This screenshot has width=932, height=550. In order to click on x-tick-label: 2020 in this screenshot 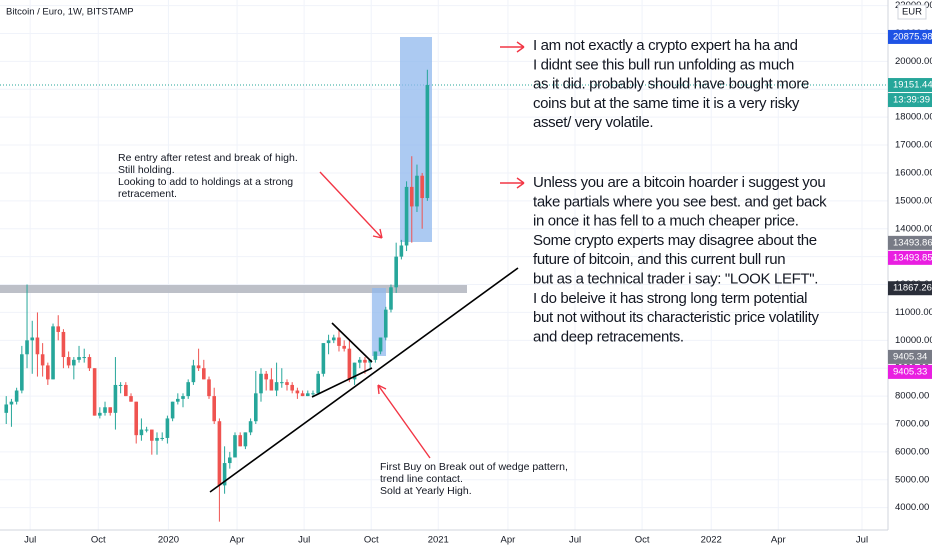, I will do `click(168, 540)`.